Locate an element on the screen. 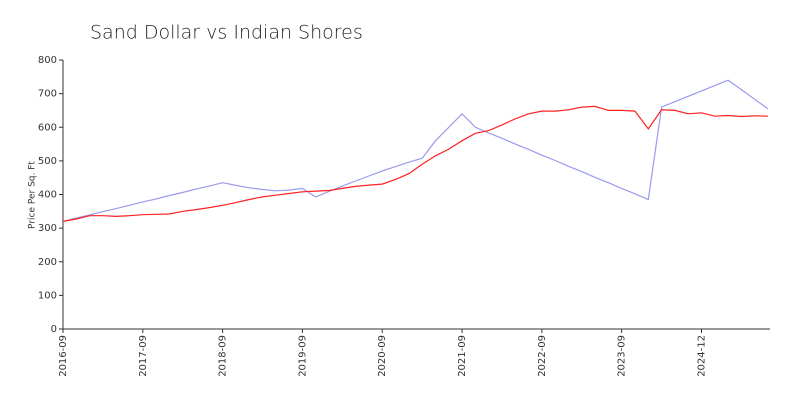 The image size is (800, 400). chart-title: Sand Dollar vs Indian Shores is located at coordinates (226, 33).